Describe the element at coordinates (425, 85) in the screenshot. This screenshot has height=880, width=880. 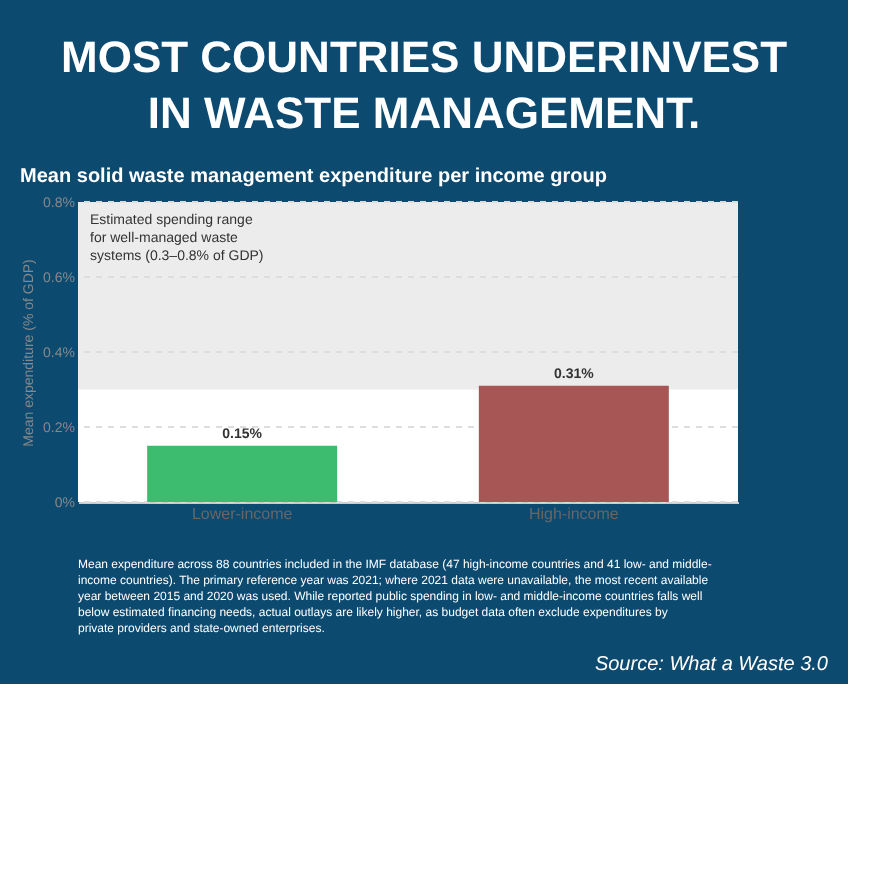
I see `chart-title: MOST COUNTRIES UNDERINVEST IN WASTE MANAGEMENT.` at that location.